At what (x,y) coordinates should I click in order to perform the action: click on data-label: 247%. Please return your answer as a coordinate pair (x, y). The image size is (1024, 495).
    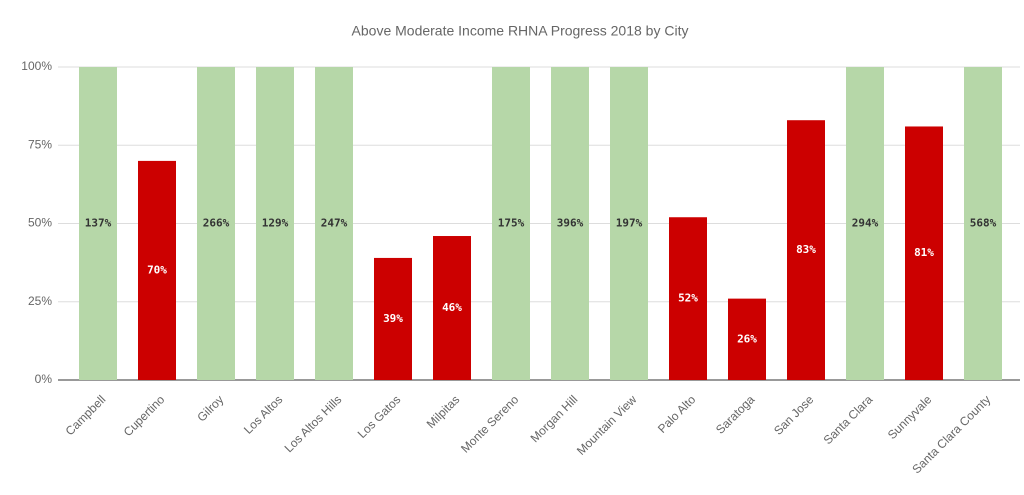
    Looking at the image, I should click on (334, 223).